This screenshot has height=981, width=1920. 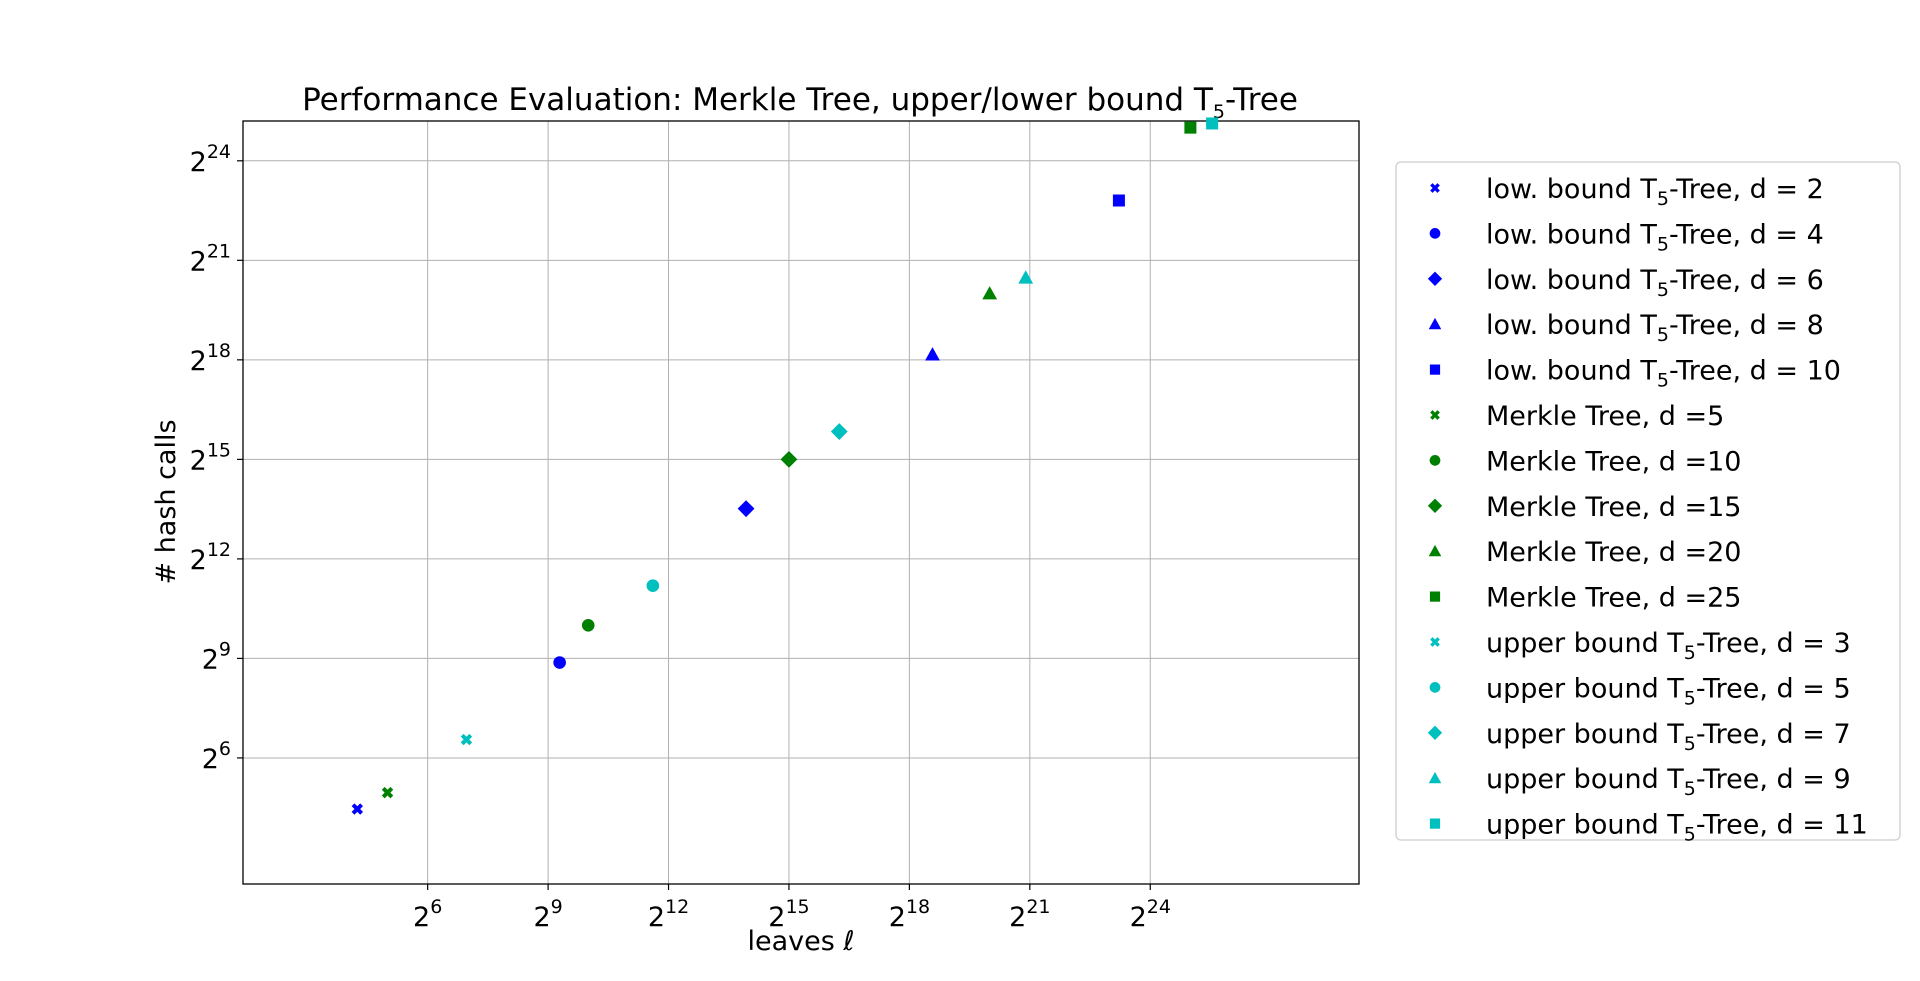 What do you see at coordinates (668, 914) in the screenshot?
I see `x-tick-label: 212` at bounding box center [668, 914].